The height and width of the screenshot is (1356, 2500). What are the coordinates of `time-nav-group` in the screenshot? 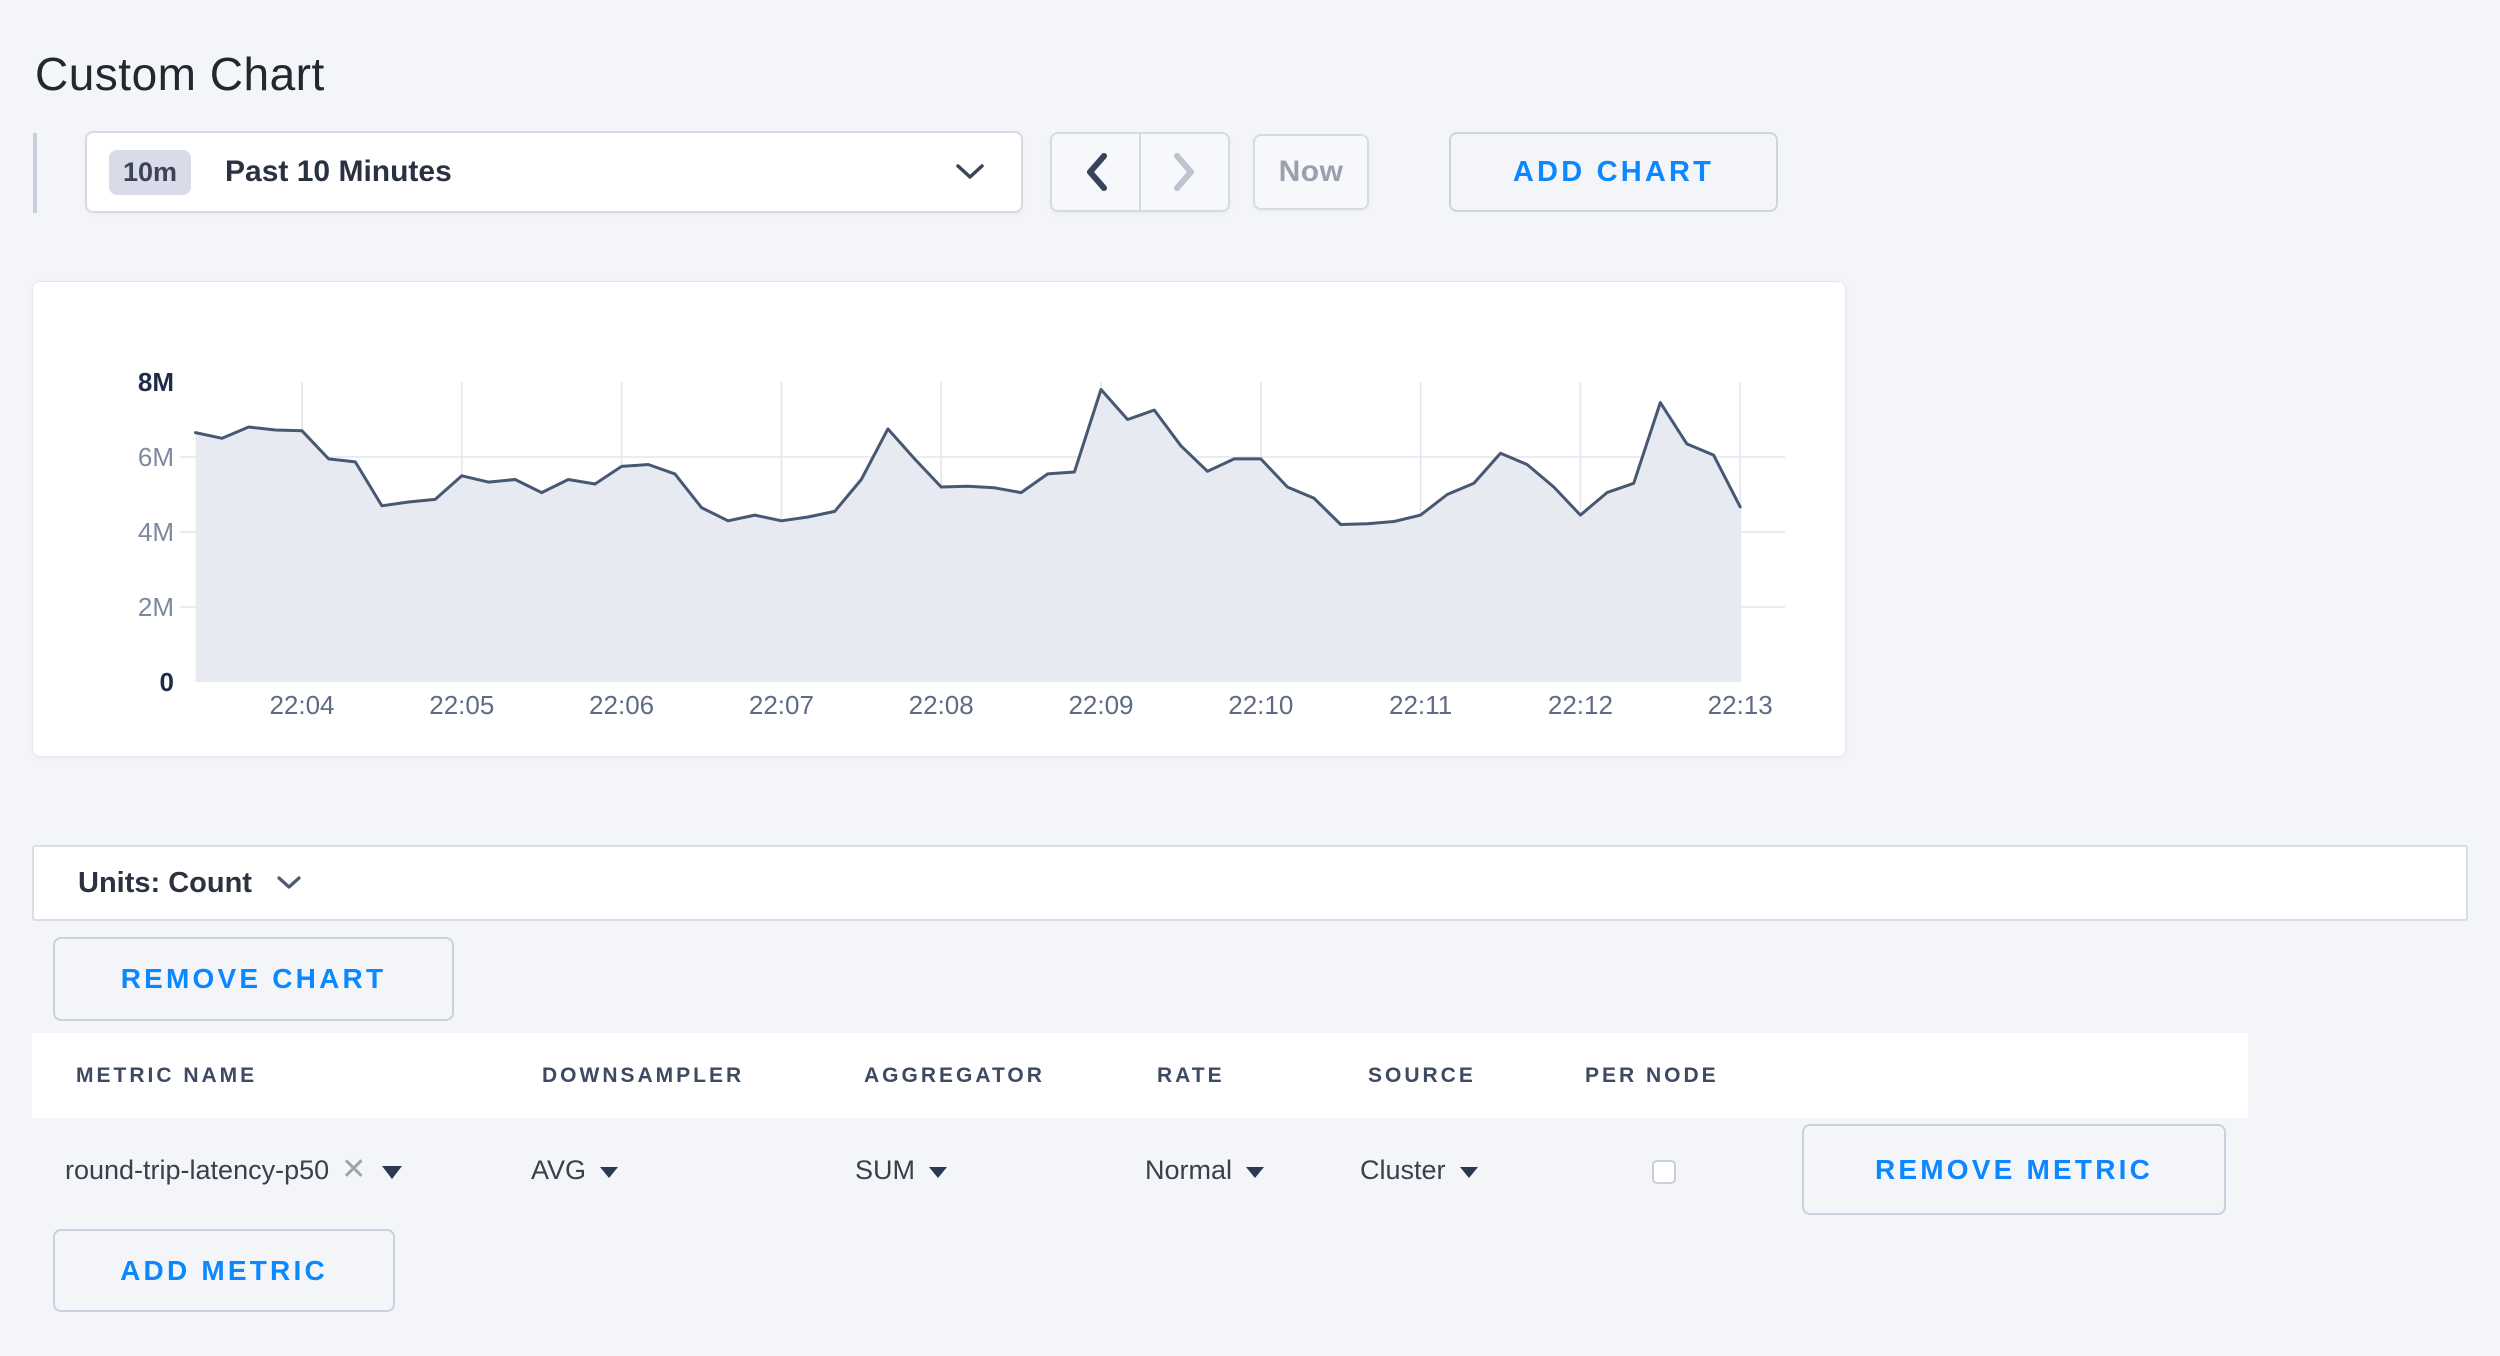 It's located at (1140, 172).